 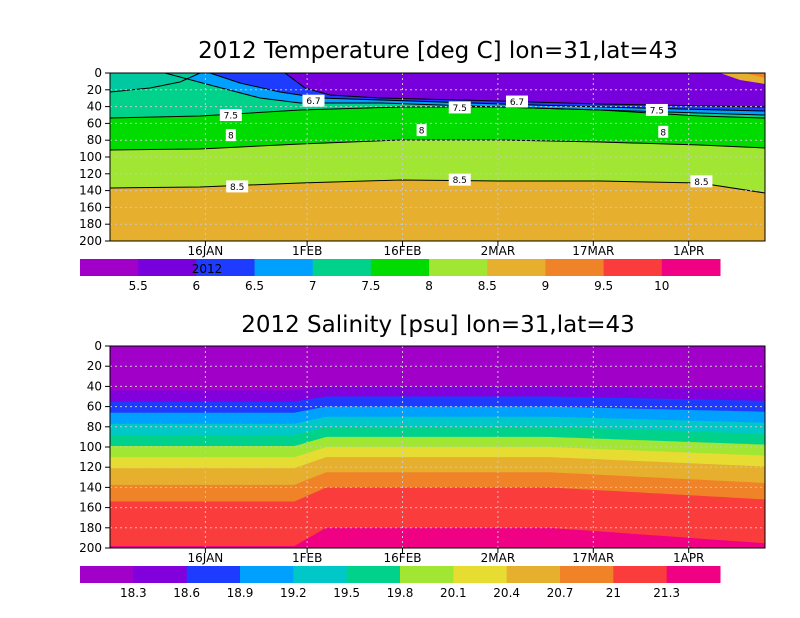 I want to click on salinity-y-tick-label: 80, so click(x=94, y=427).